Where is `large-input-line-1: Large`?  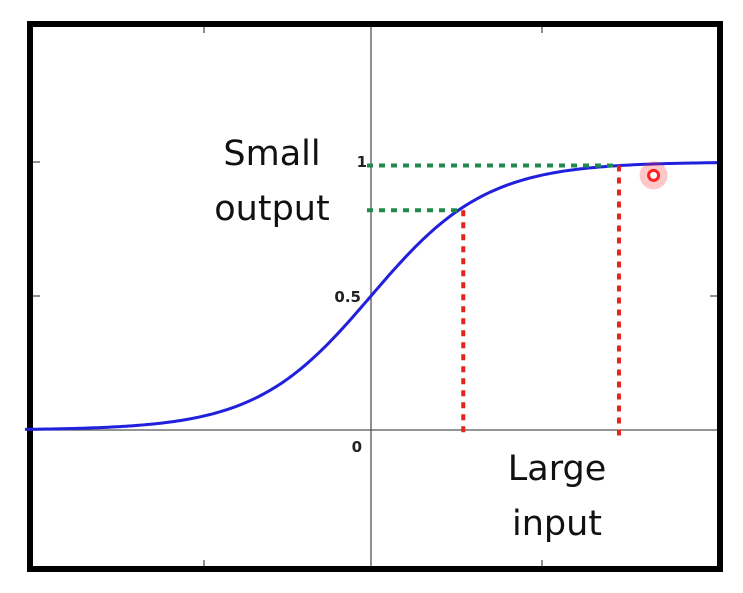 large-input-line-1: Large is located at coordinates (557, 469).